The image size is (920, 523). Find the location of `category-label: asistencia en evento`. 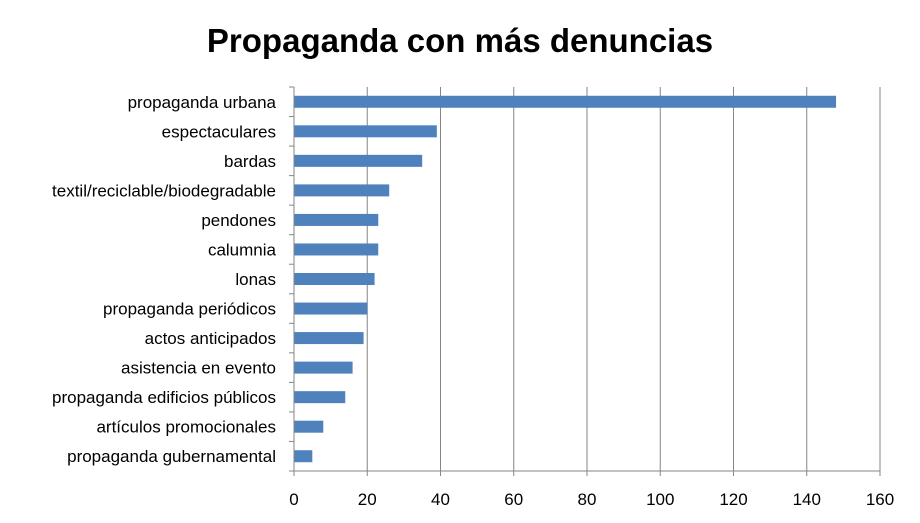

category-label: asistencia en evento is located at coordinates (198, 368).